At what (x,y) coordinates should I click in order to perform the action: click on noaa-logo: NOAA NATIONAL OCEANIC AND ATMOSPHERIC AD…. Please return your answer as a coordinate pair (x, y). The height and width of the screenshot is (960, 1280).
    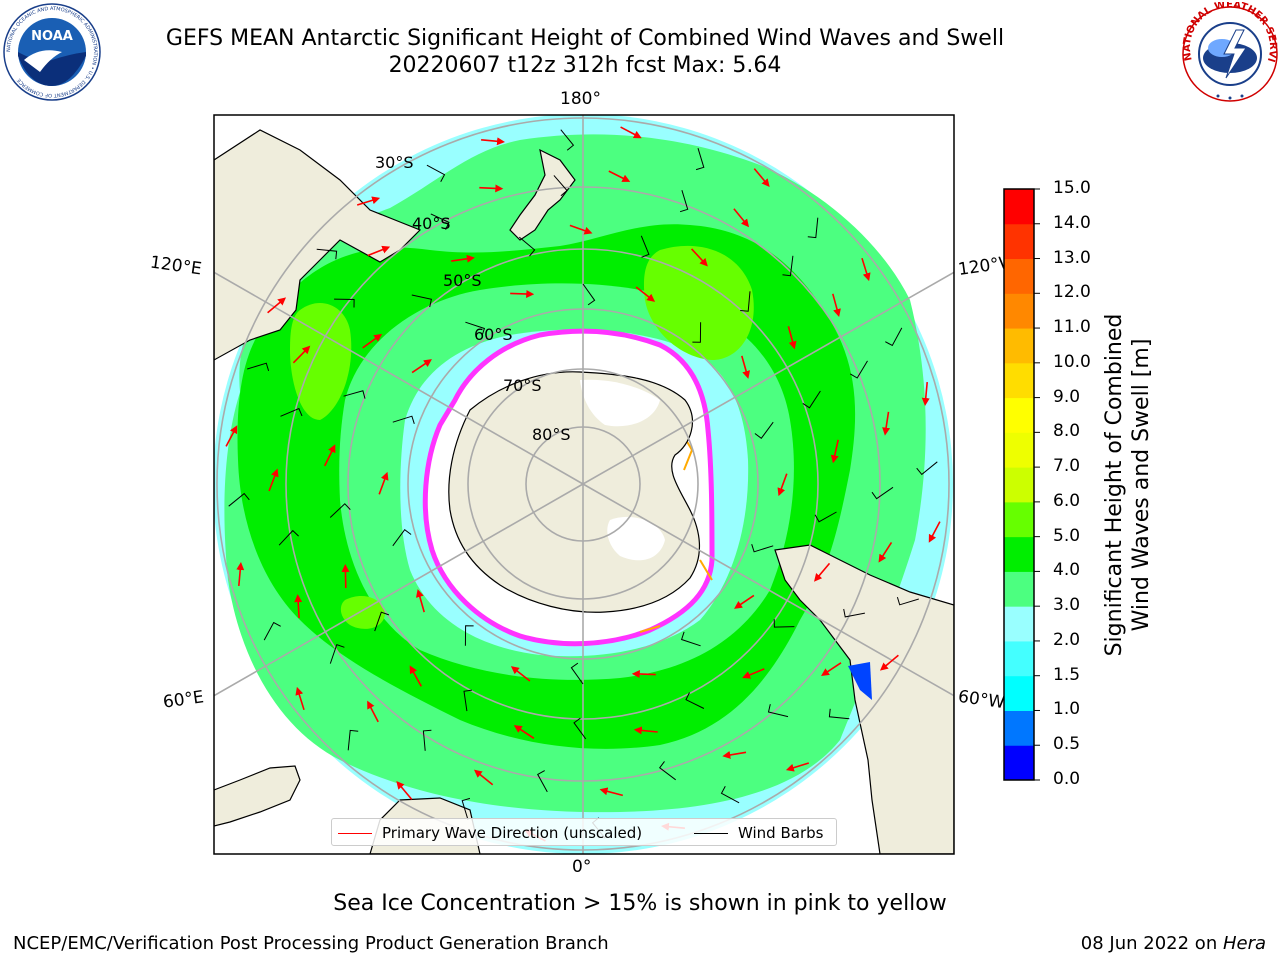
    Looking at the image, I should click on (52, 52).